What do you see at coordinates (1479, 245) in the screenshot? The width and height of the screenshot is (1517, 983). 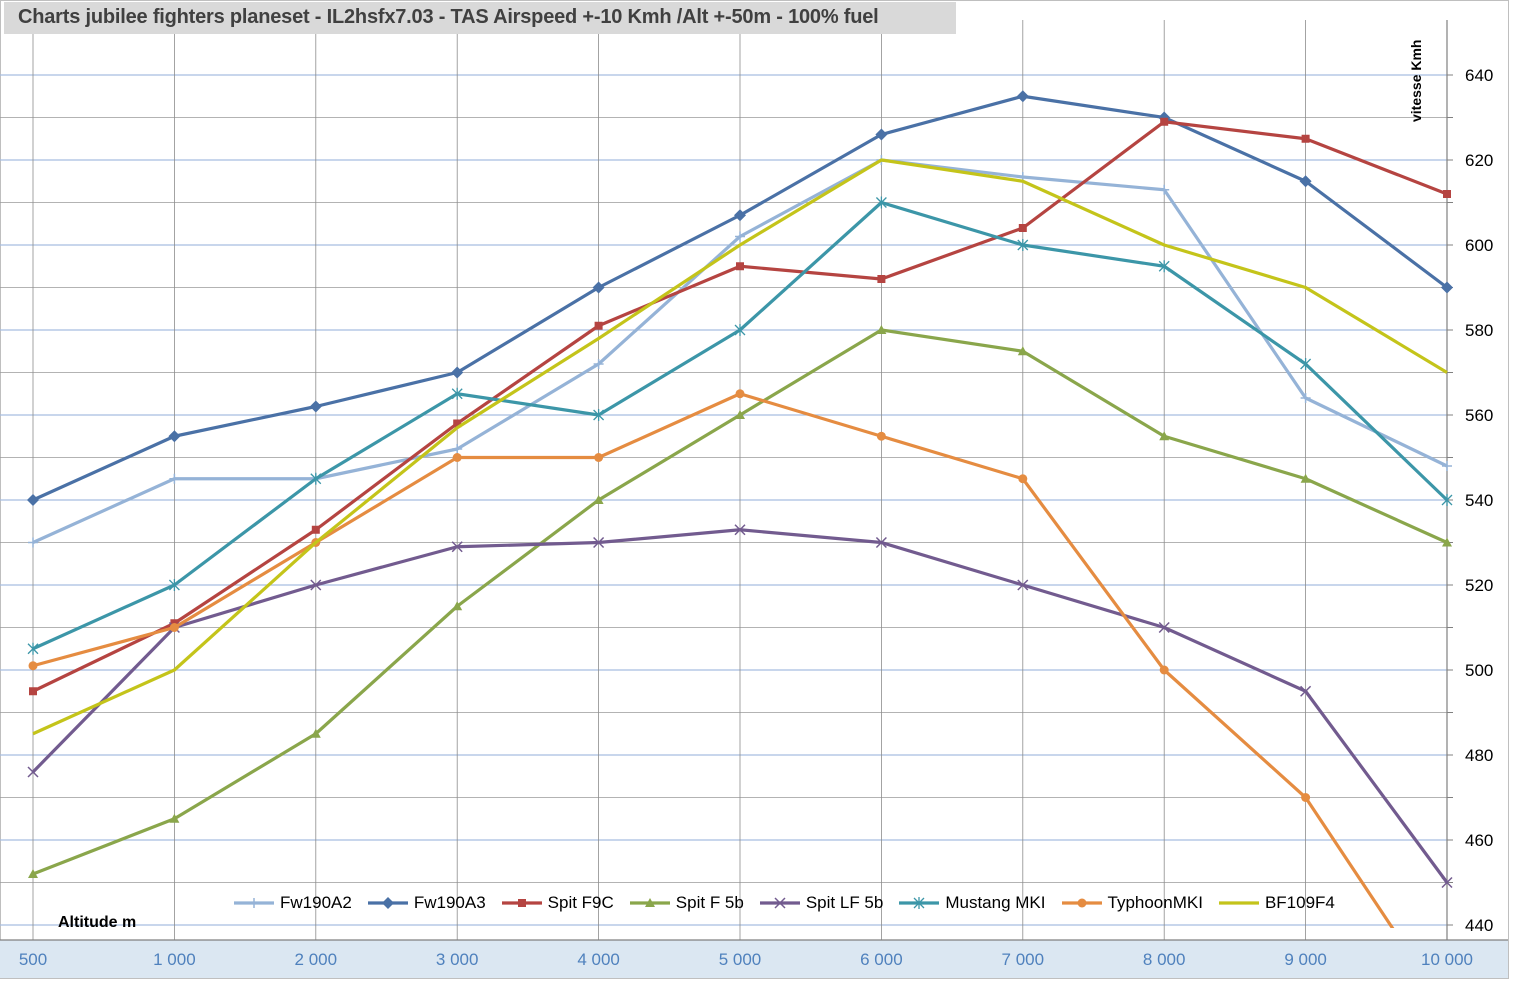 I see `y-tick-label: 600` at bounding box center [1479, 245].